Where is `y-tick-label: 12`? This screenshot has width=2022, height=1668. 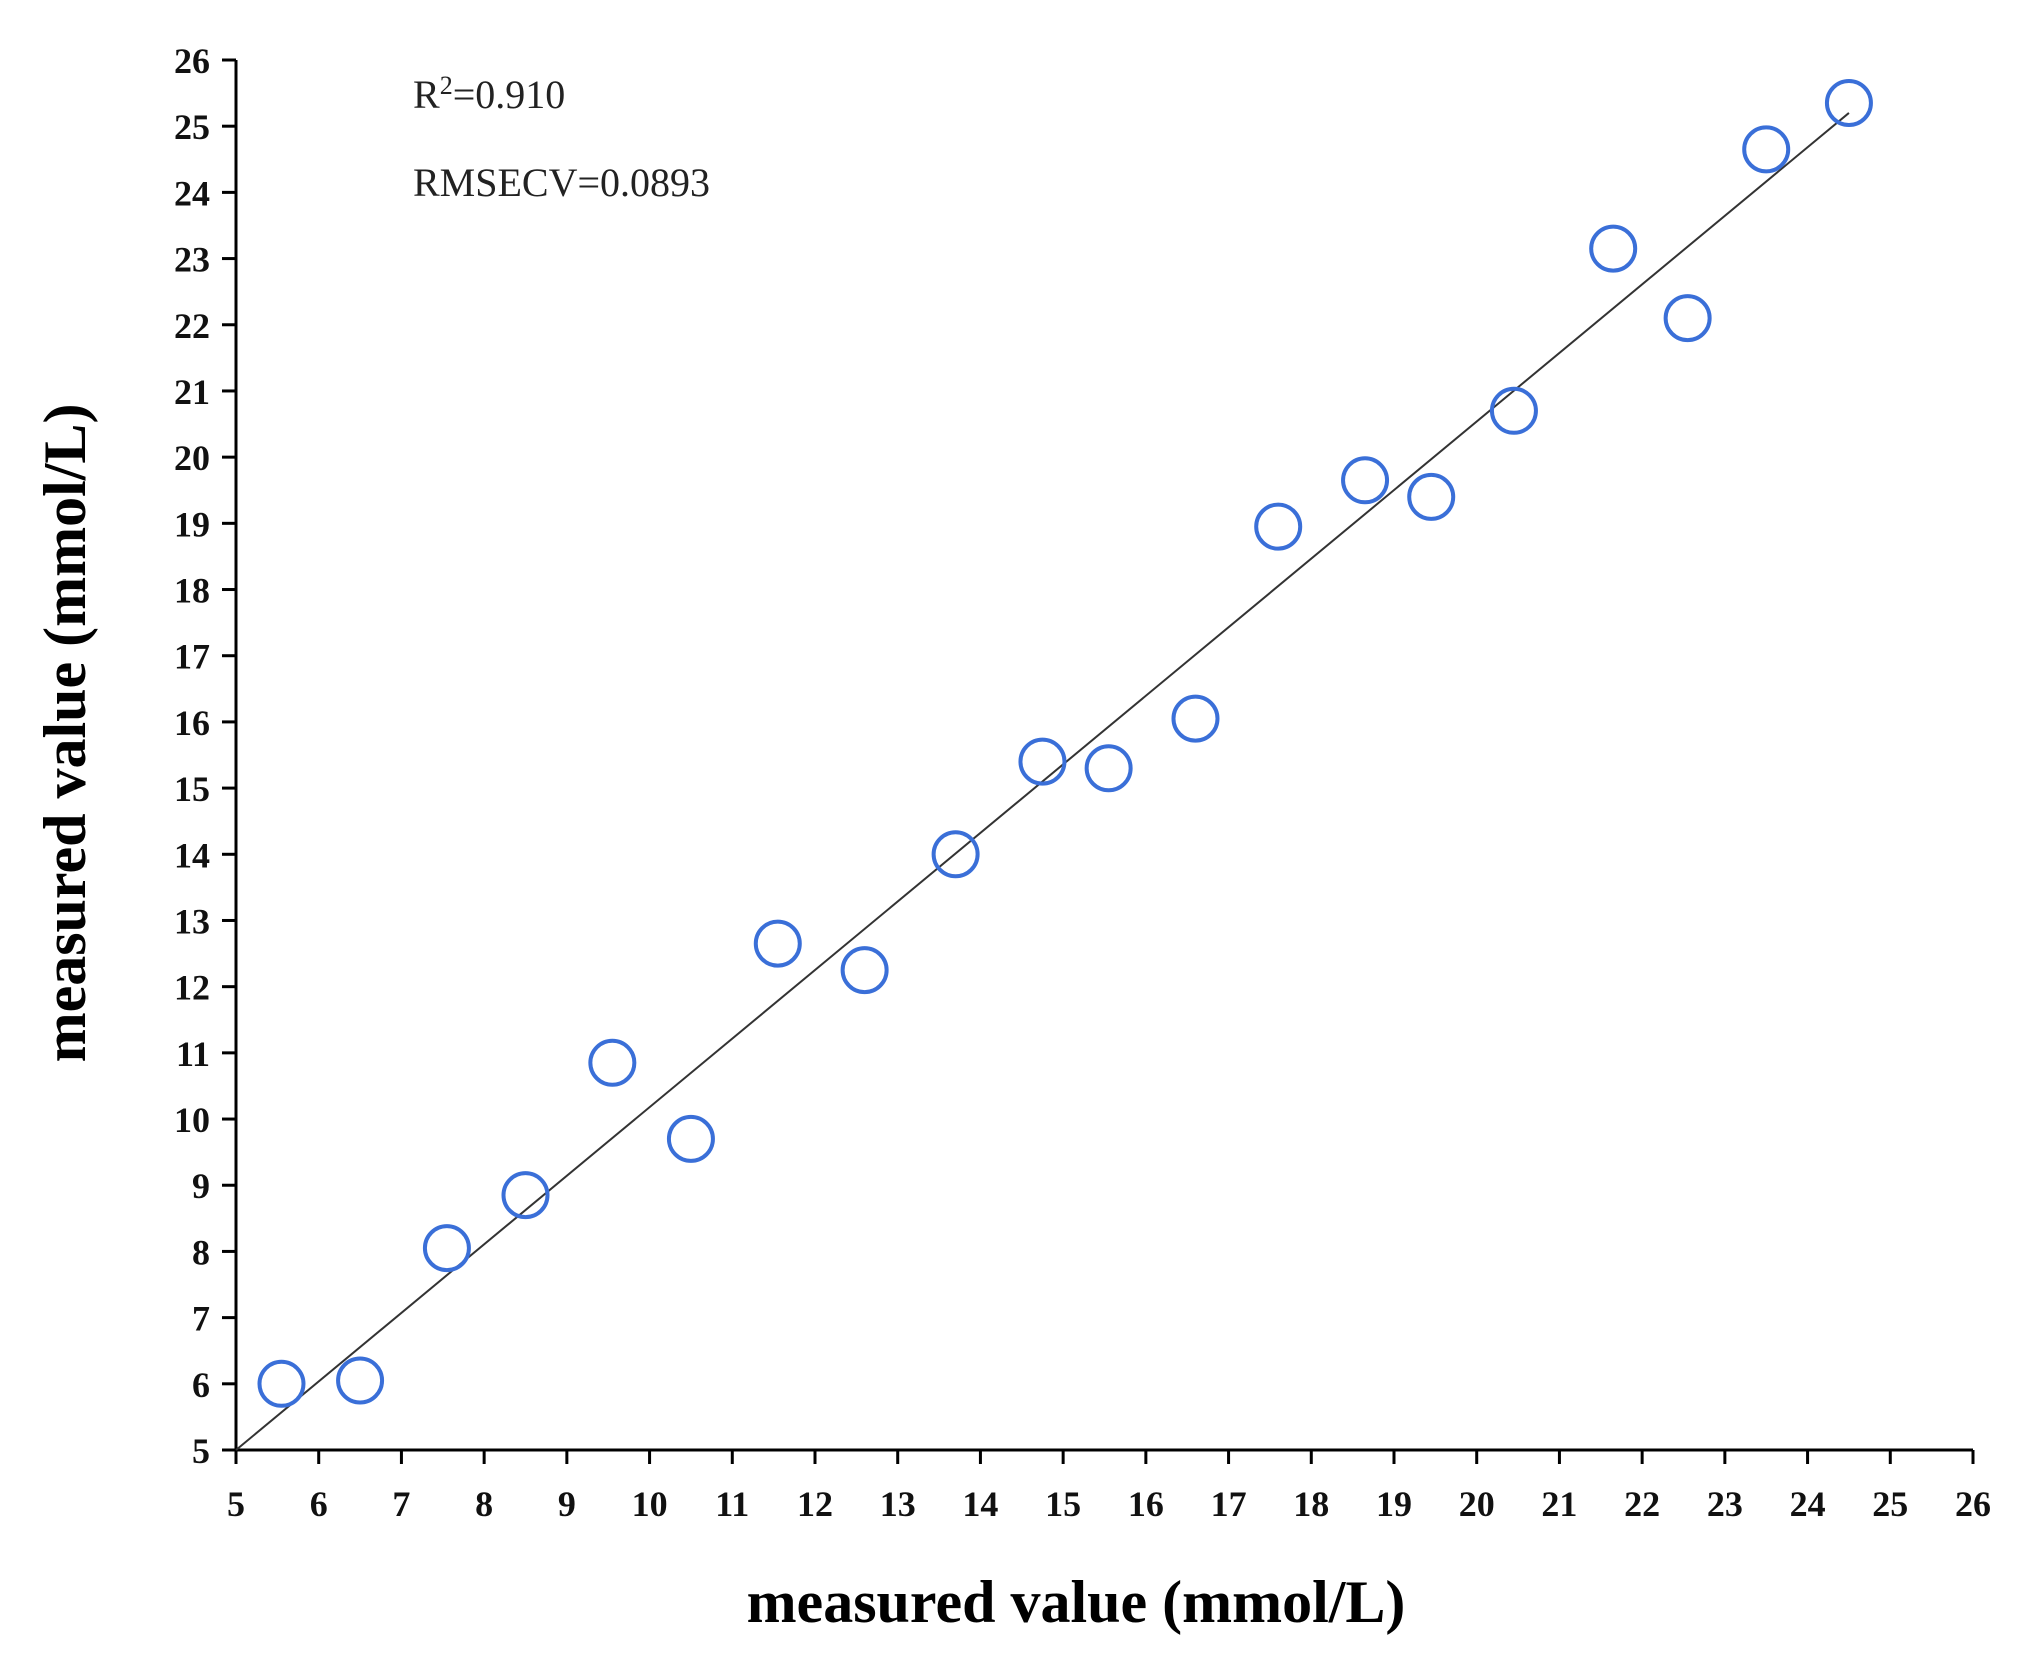
y-tick-label: 12 is located at coordinates (192, 988).